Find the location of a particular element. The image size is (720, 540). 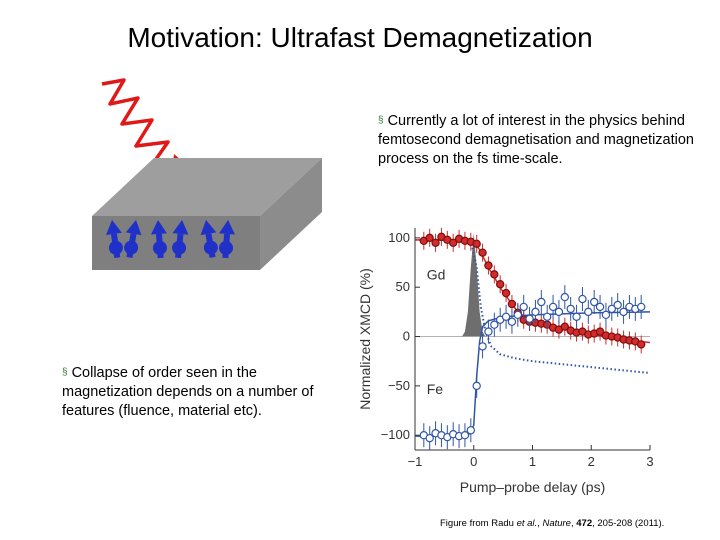

dotted-reference-curve is located at coordinates (533, 306).